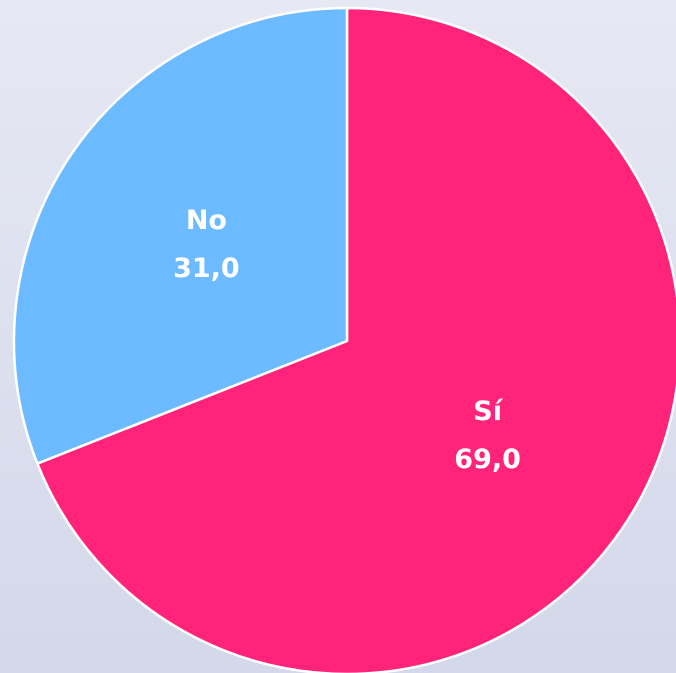  What do you see at coordinates (206, 268) in the screenshot?
I see `slice-value-label: 31,0` at bounding box center [206, 268].